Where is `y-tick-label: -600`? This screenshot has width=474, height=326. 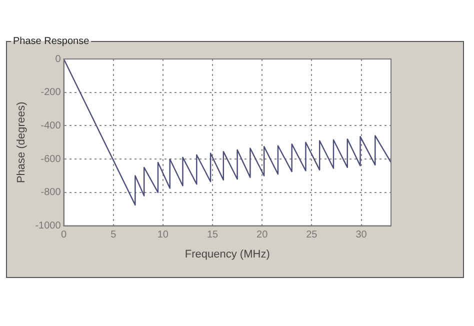 y-tick-label: -600 is located at coordinates (51, 159).